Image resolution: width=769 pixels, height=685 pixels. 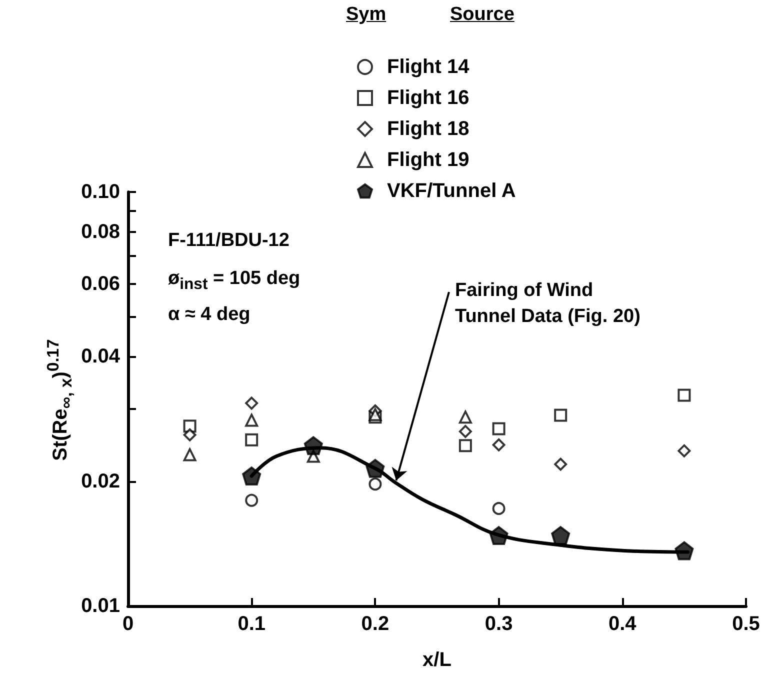 What do you see at coordinates (482, 15) in the screenshot?
I see `legend-title: Source` at bounding box center [482, 15].